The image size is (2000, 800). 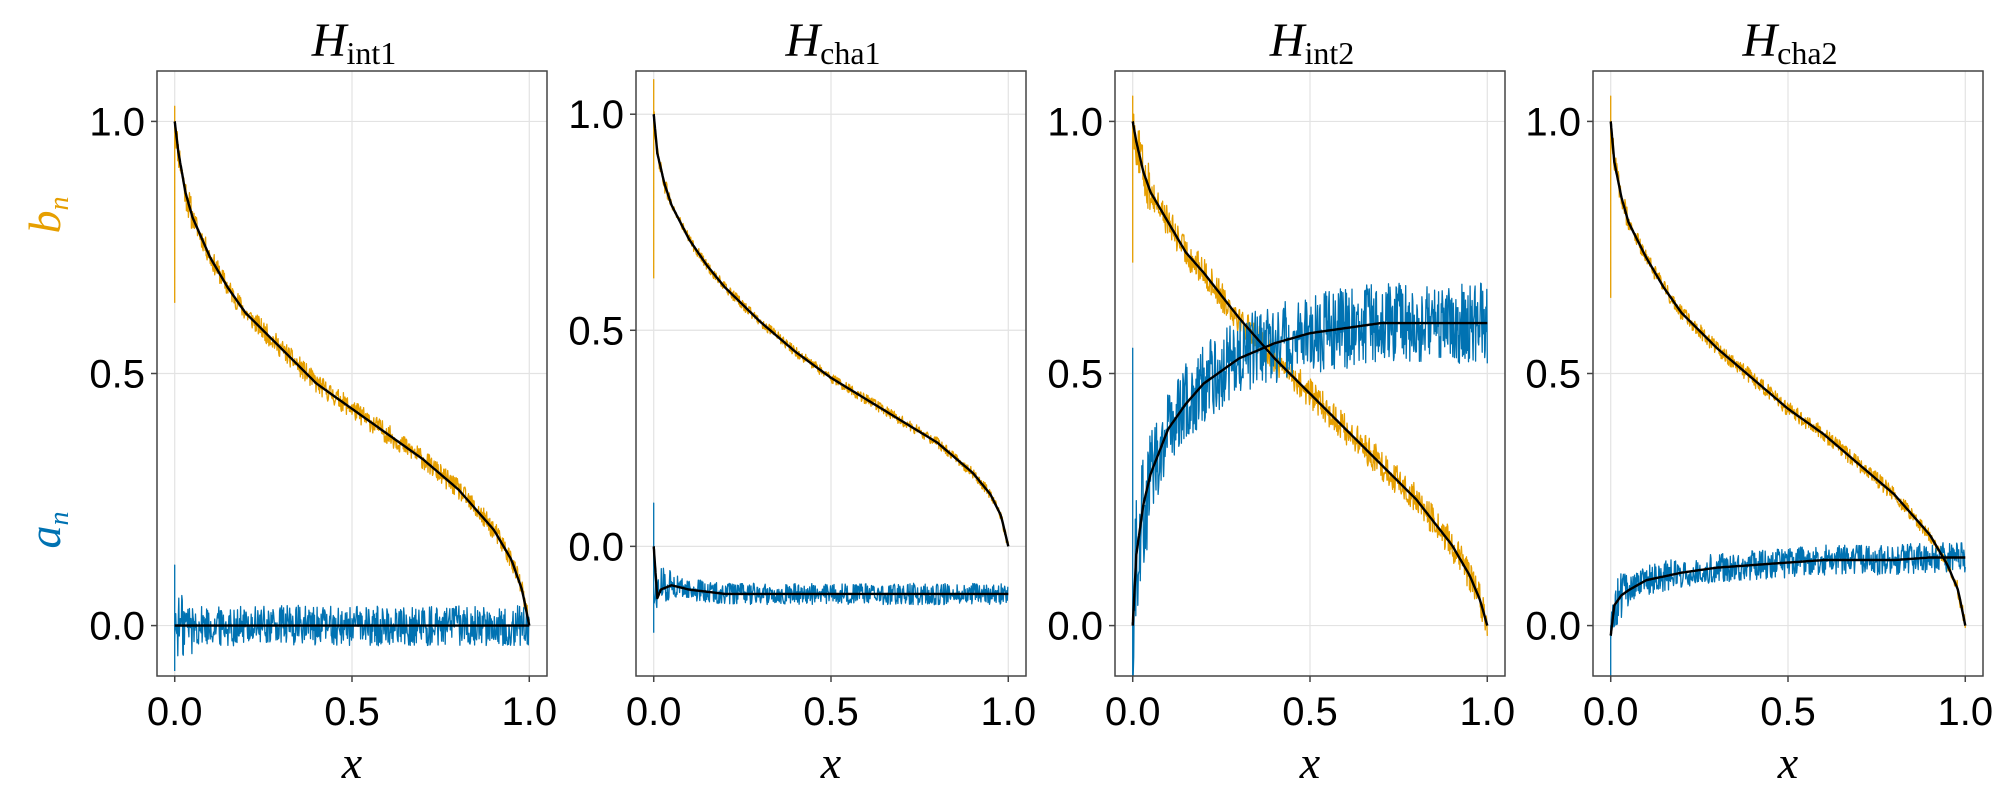 I want to click on panel-1-title: Hint1, so click(x=353, y=42).